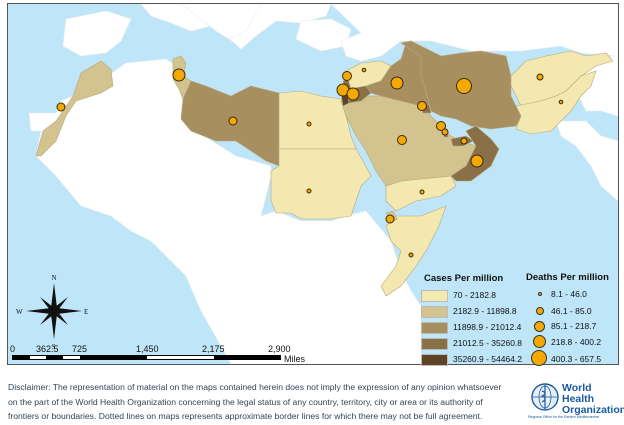 The height and width of the screenshot is (425, 624). Describe the element at coordinates (147, 349) in the screenshot. I see `scale-tick-3: 1,450` at that location.